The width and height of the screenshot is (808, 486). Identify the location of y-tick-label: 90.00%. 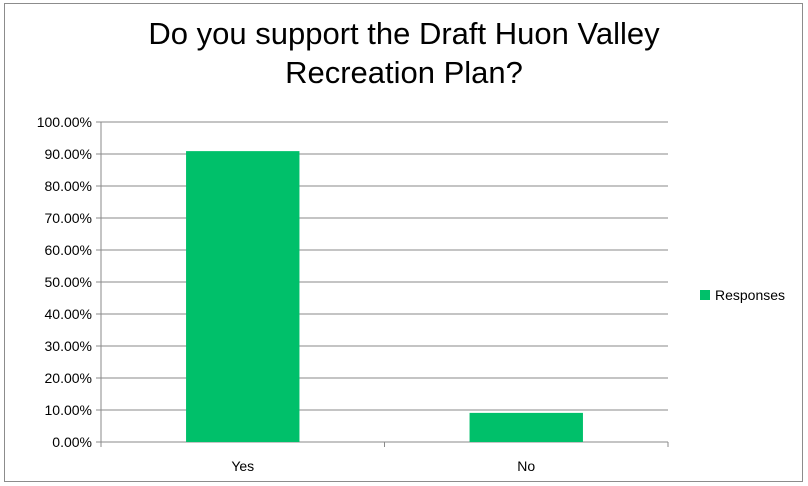
(68, 154).